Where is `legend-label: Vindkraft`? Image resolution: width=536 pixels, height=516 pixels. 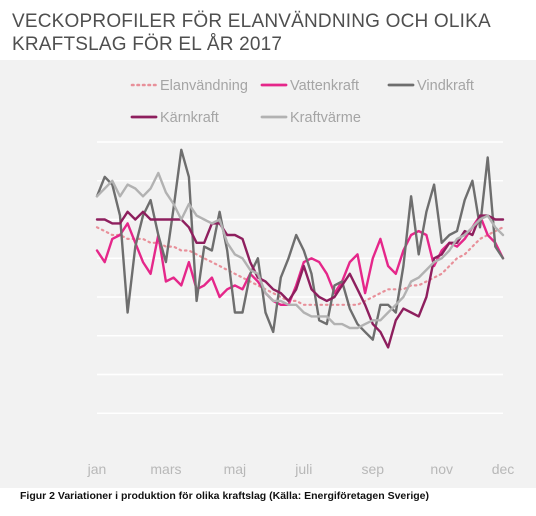
legend-label: Vindkraft is located at coordinates (445, 86).